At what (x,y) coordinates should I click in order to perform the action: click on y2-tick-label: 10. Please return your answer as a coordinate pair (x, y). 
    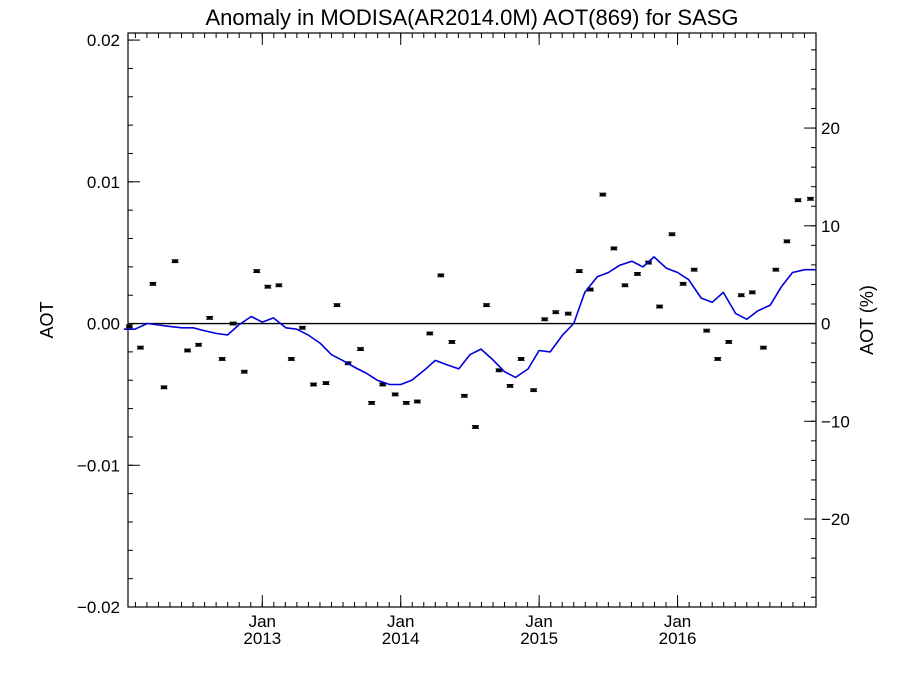
    Looking at the image, I should click on (830, 226).